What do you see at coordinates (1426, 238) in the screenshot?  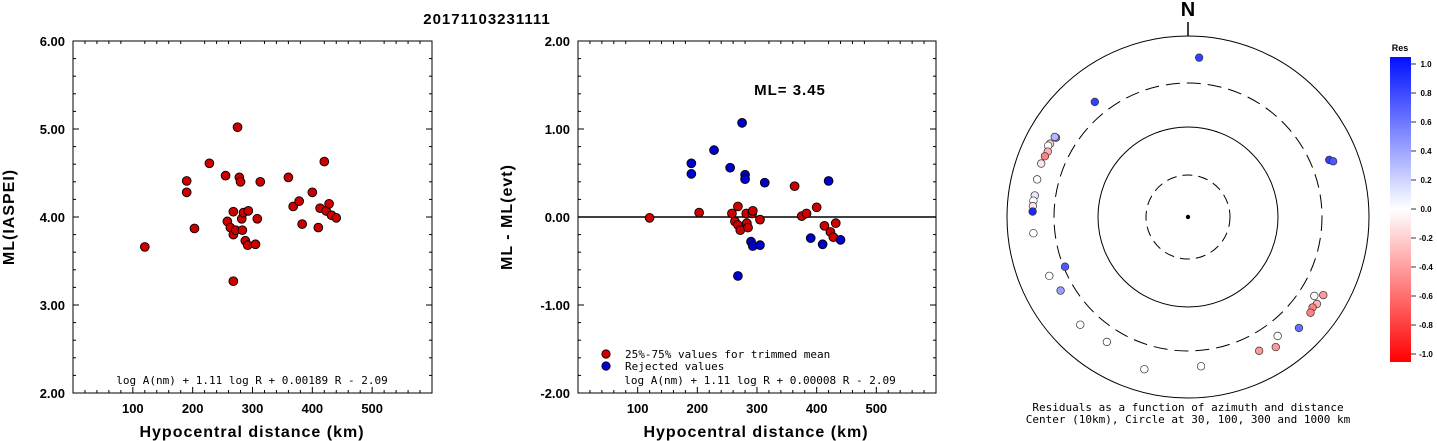 I see `colorbar-tick-label: -0.2` at bounding box center [1426, 238].